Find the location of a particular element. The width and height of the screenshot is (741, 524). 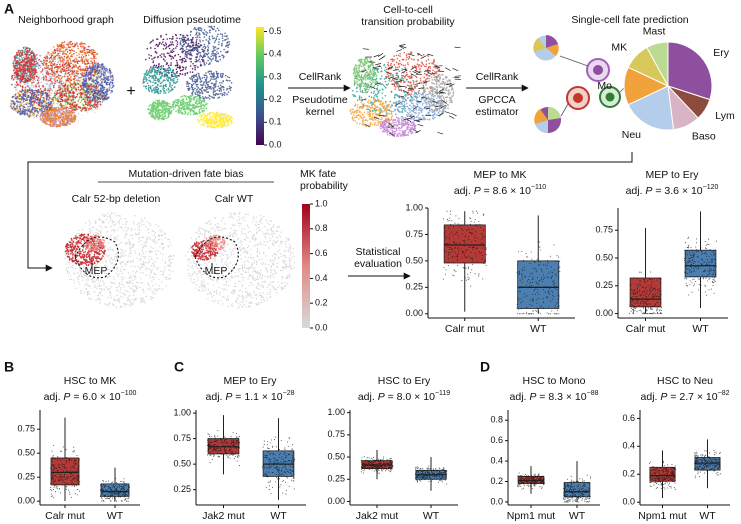

velocity-arrows is located at coordinates (410, 90).